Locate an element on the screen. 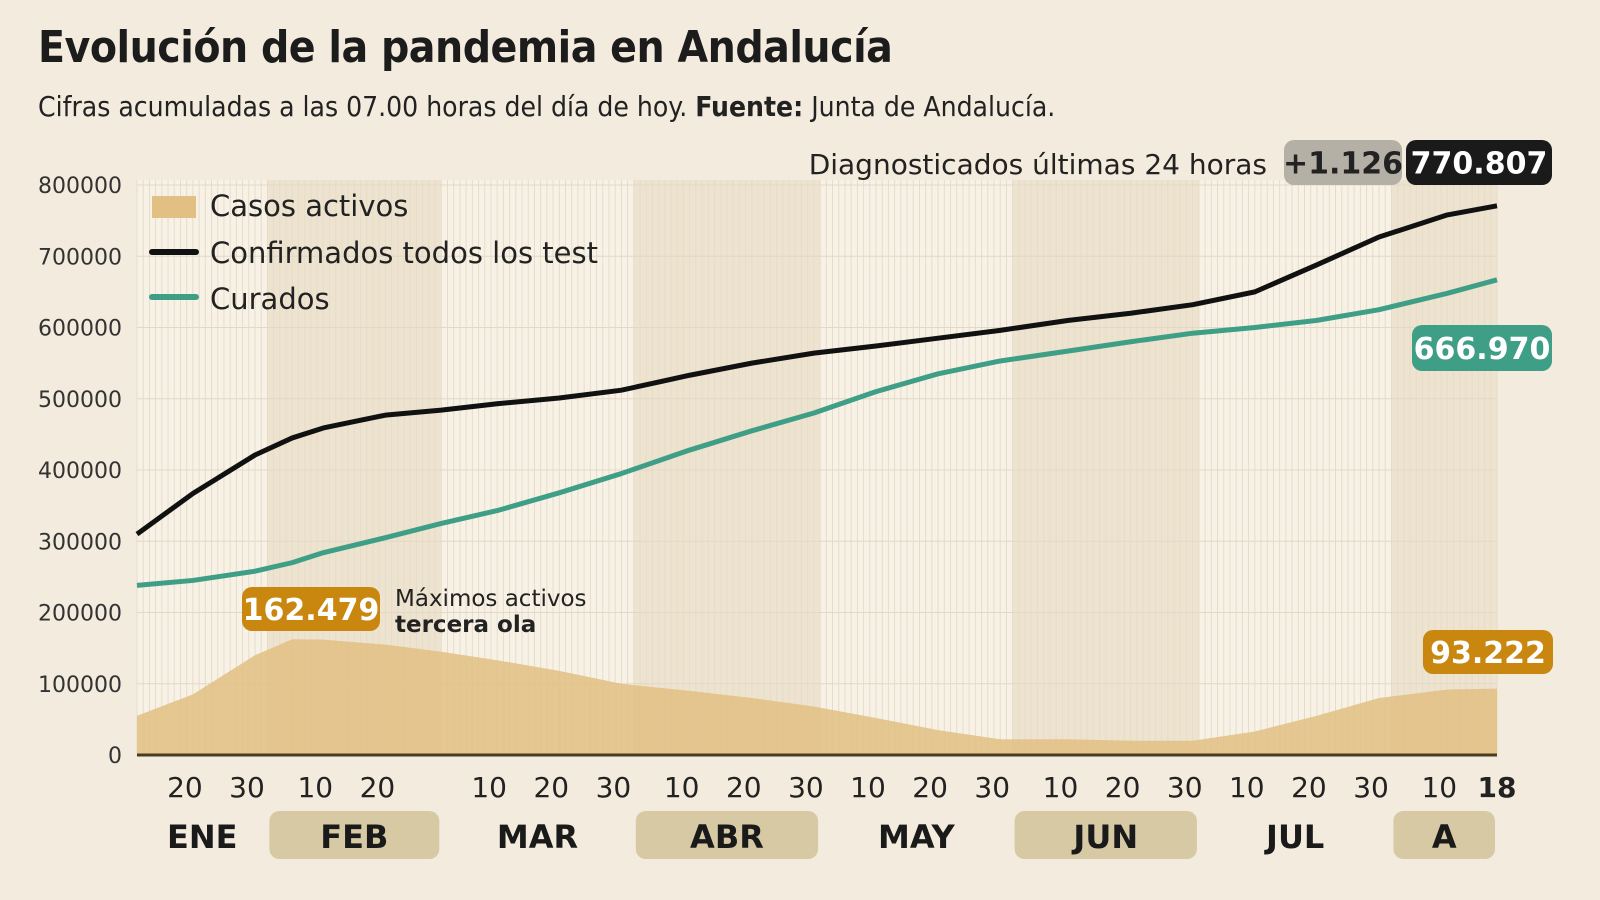 This screenshot has height=900, width=1600. series-area-casos-activos is located at coordinates (817, 697).